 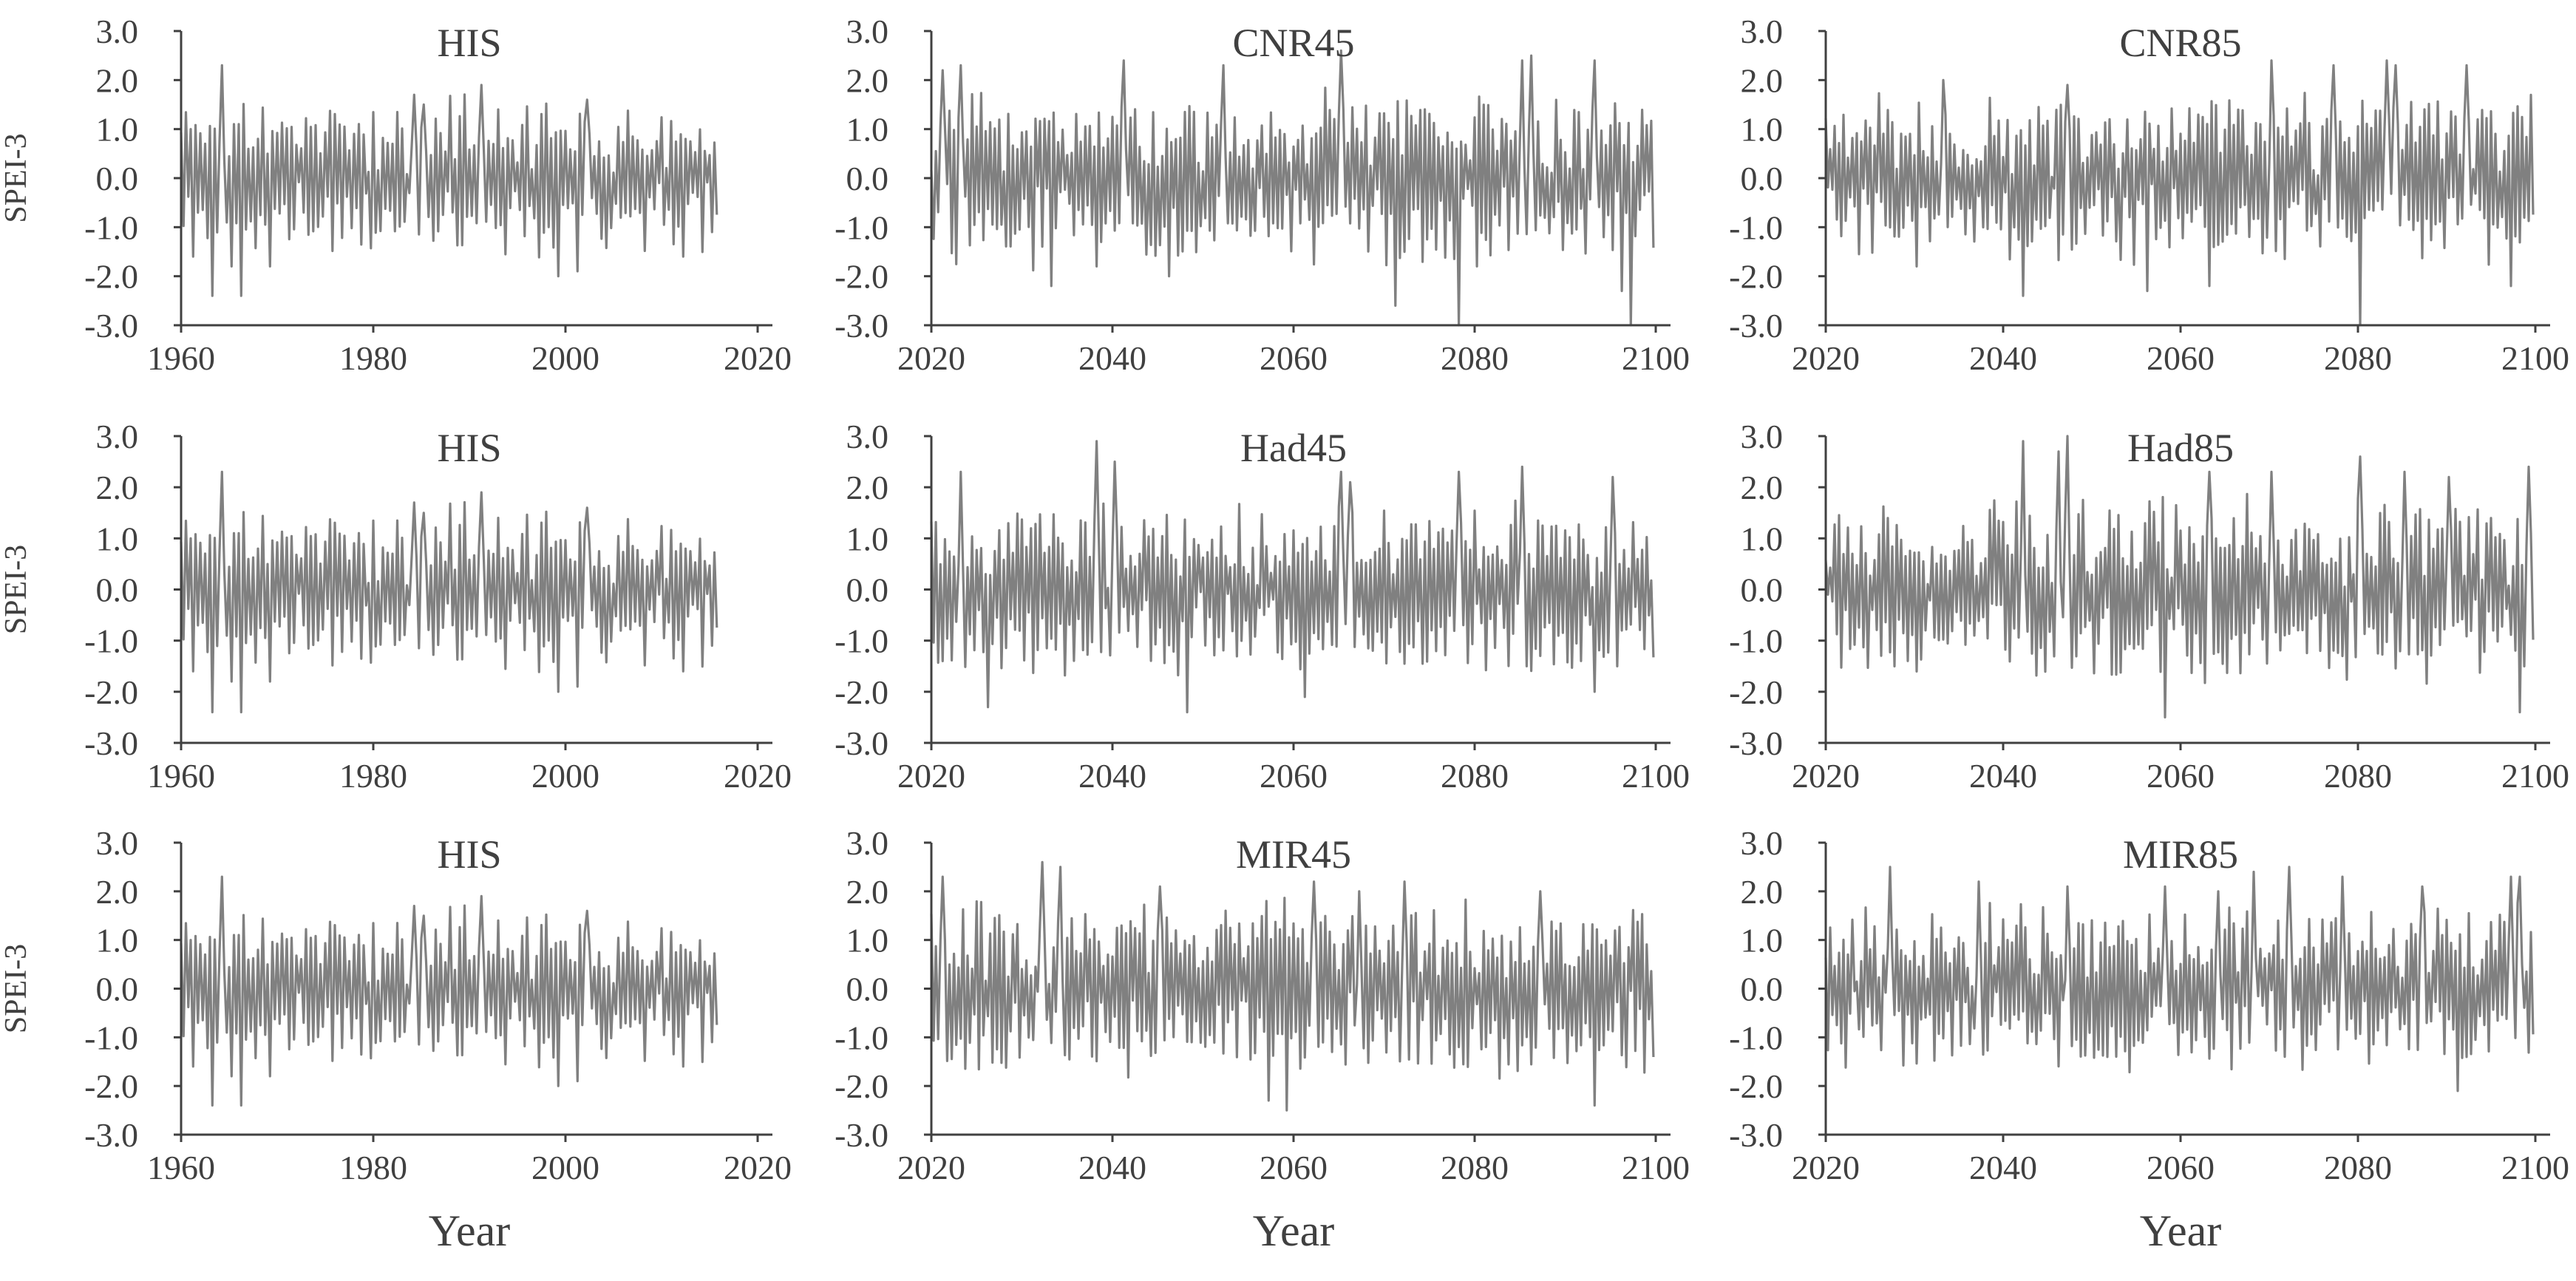 I want to click on y-axis-label: SPEI-3, so click(x=16, y=988).